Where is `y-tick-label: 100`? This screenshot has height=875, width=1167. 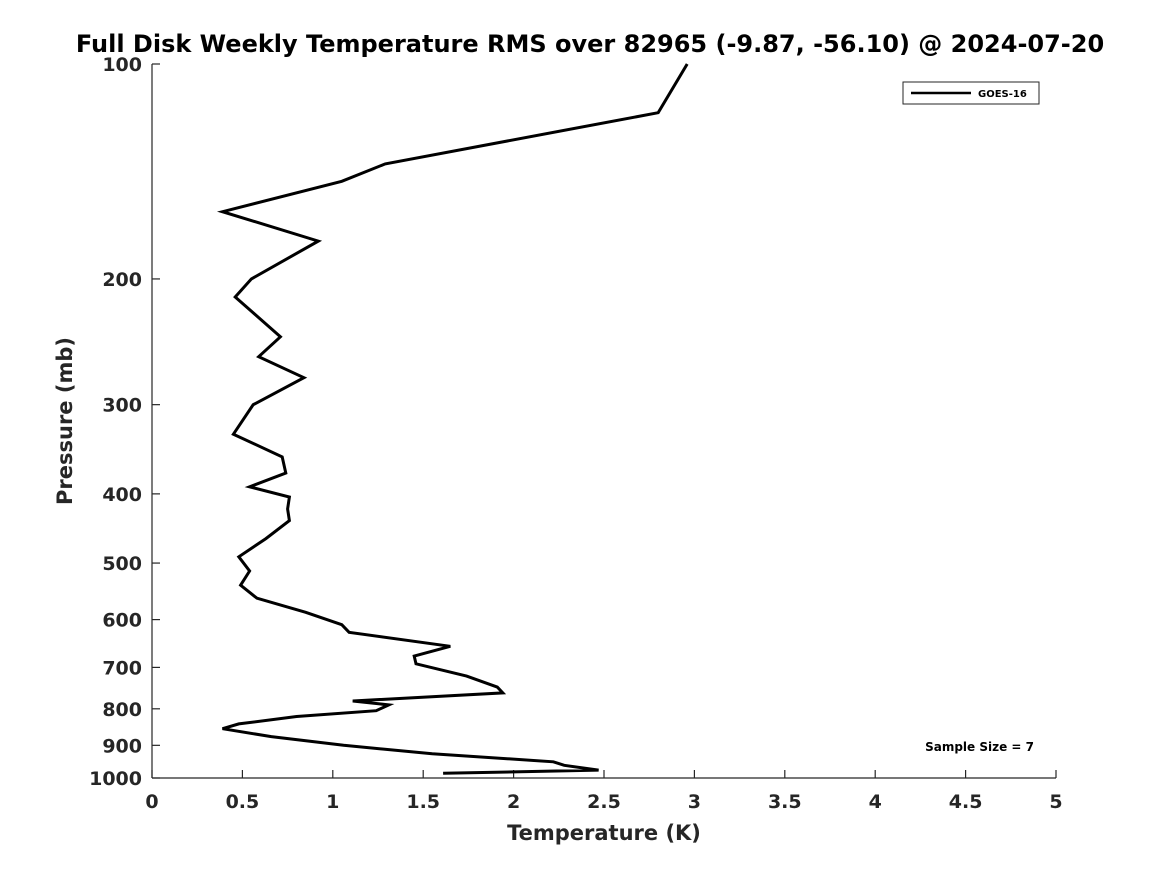
y-tick-label: 100 is located at coordinates (122, 65).